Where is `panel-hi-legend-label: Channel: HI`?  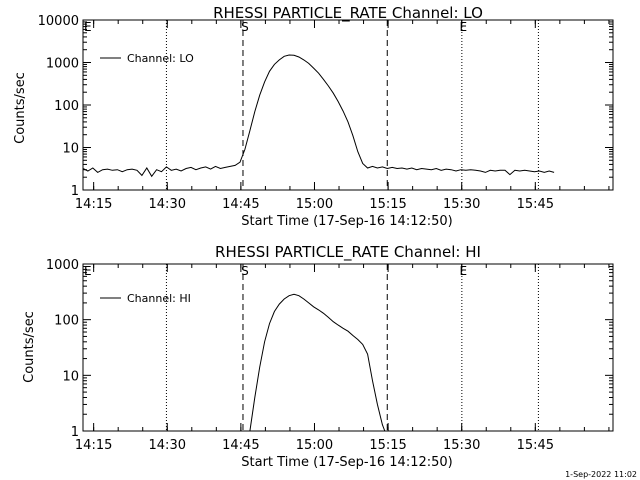 panel-hi-legend-label: Channel: HI is located at coordinates (159, 298).